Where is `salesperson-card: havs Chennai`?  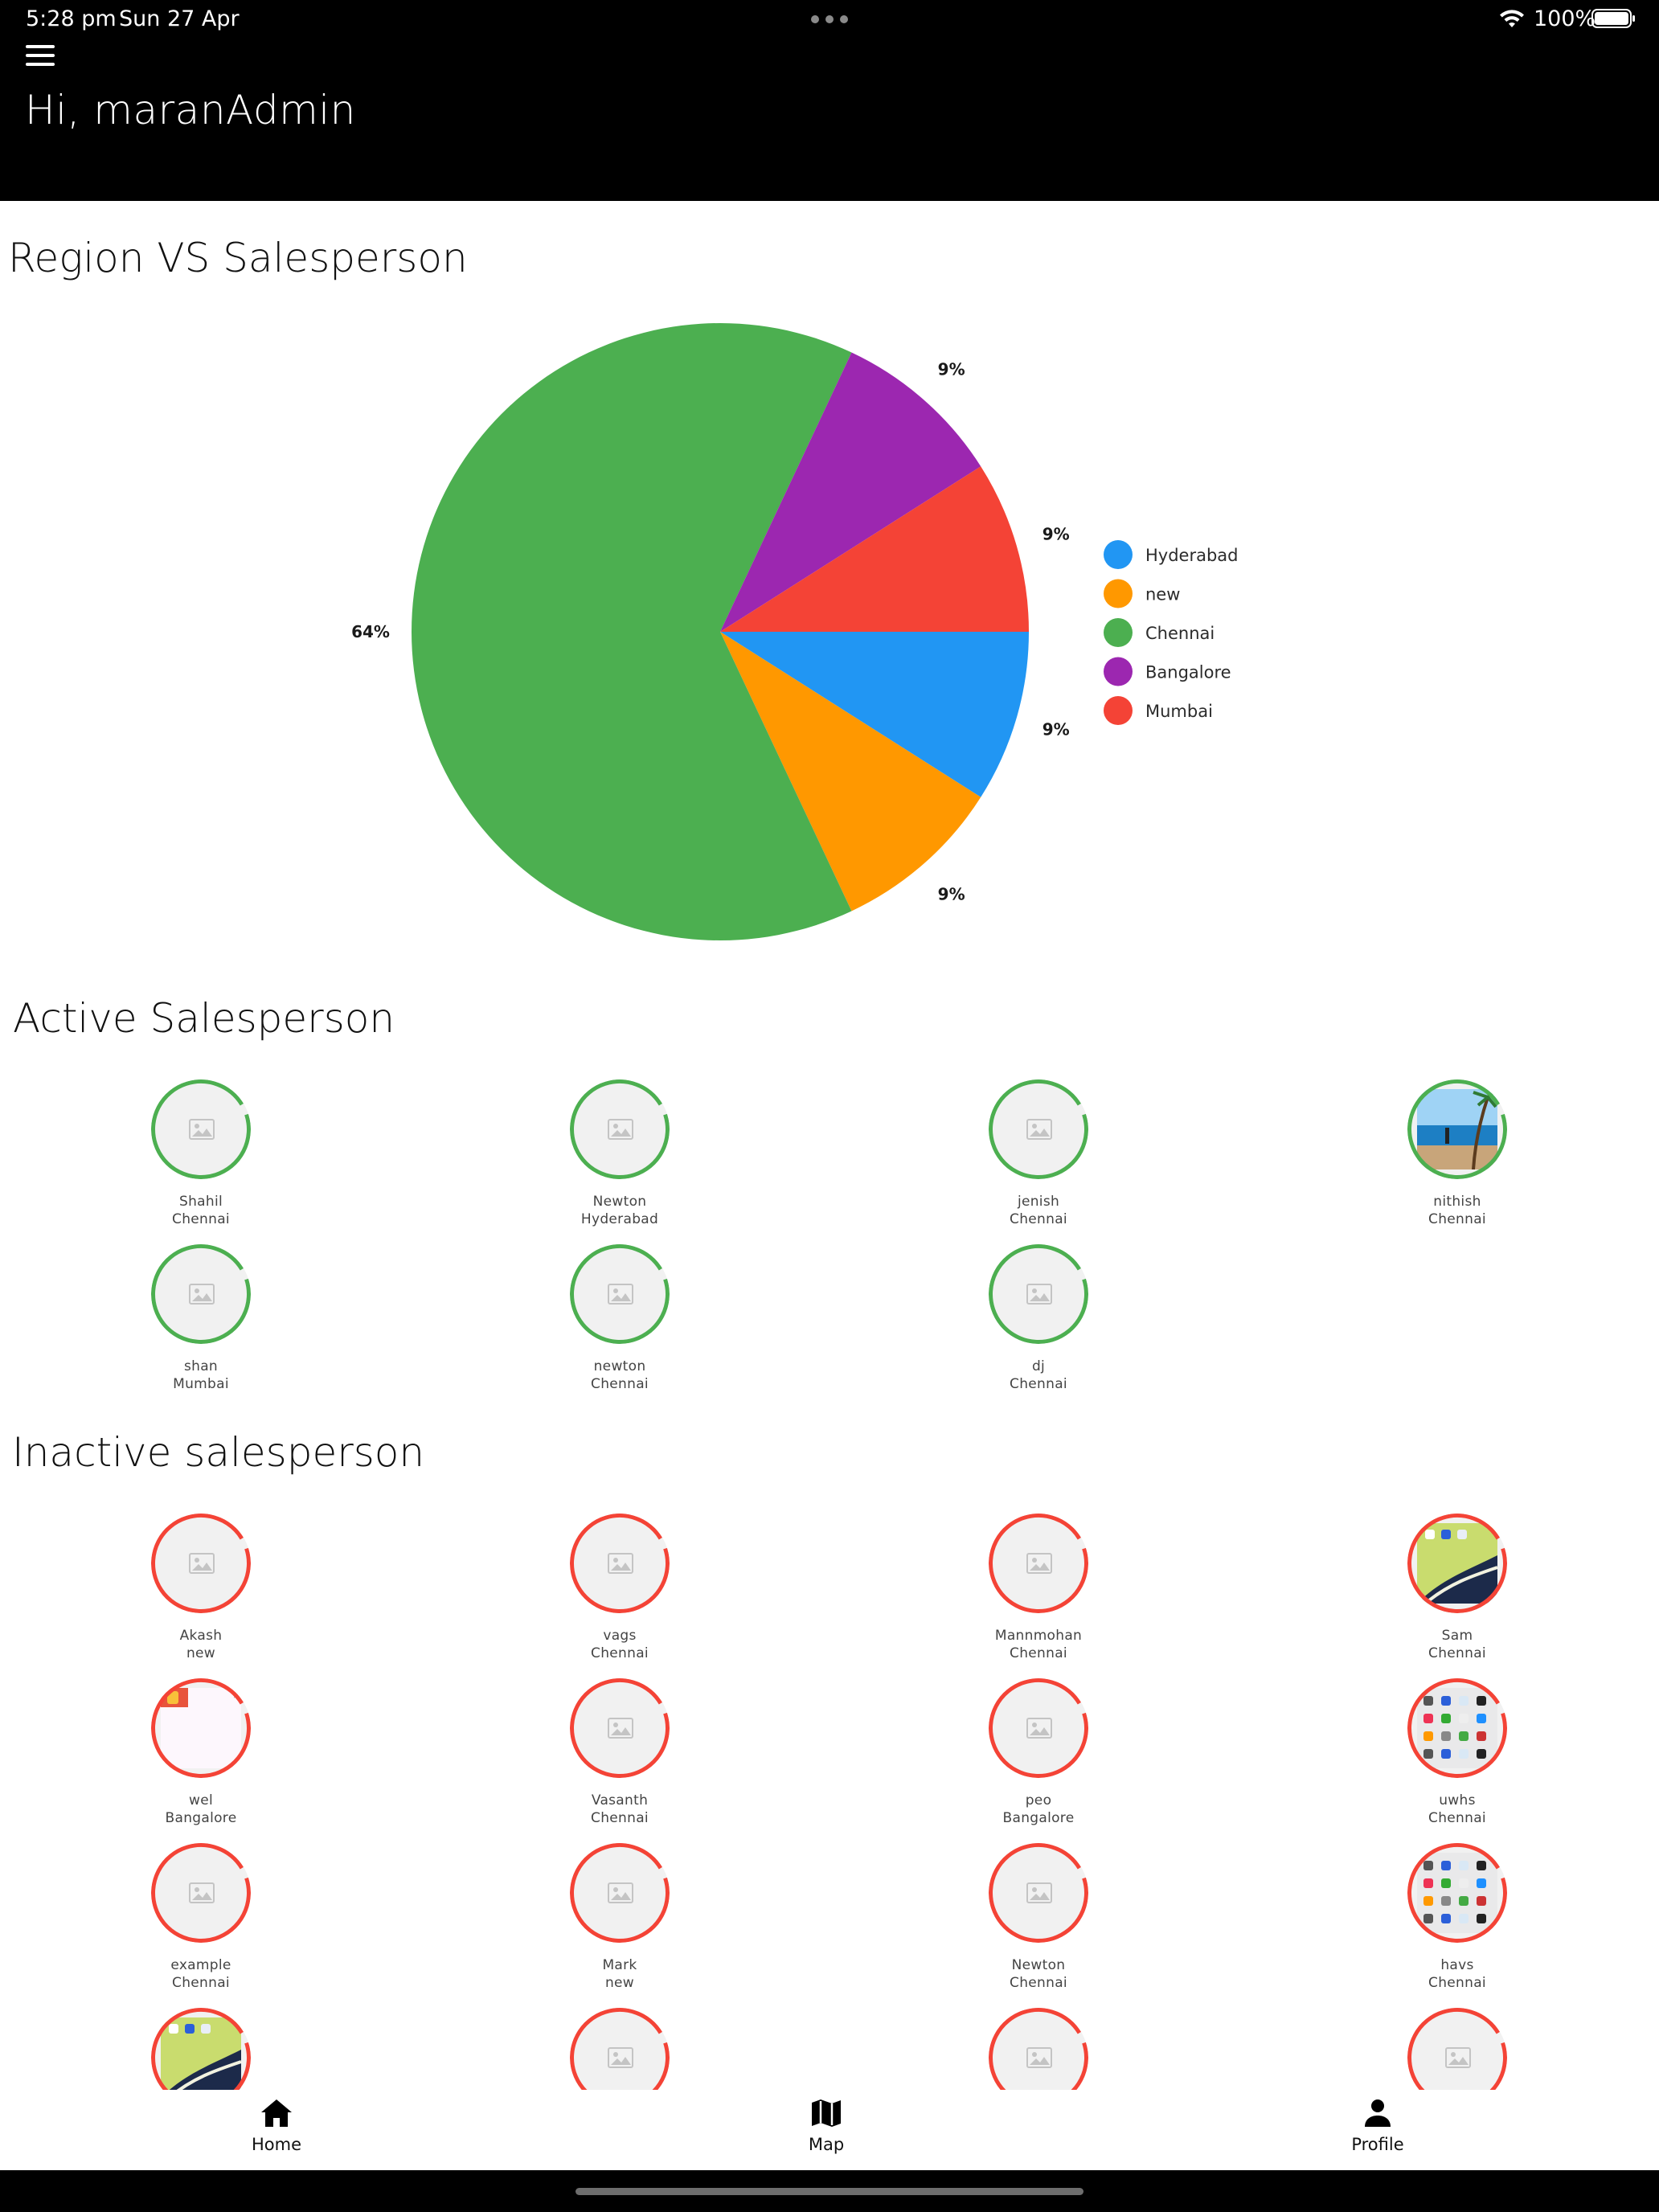 salesperson-card: havs Chennai is located at coordinates (1457, 1923).